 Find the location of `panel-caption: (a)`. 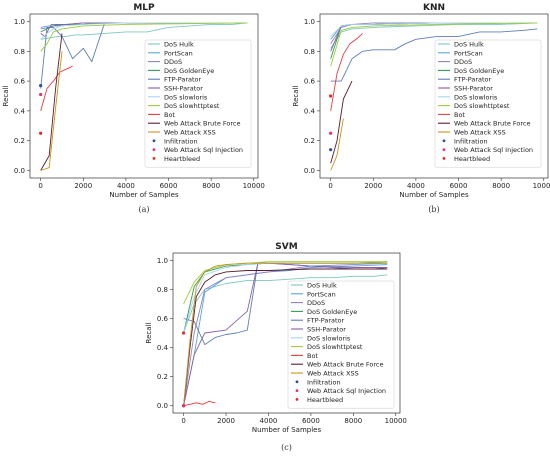

panel-caption: (a) is located at coordinates (143, 209).